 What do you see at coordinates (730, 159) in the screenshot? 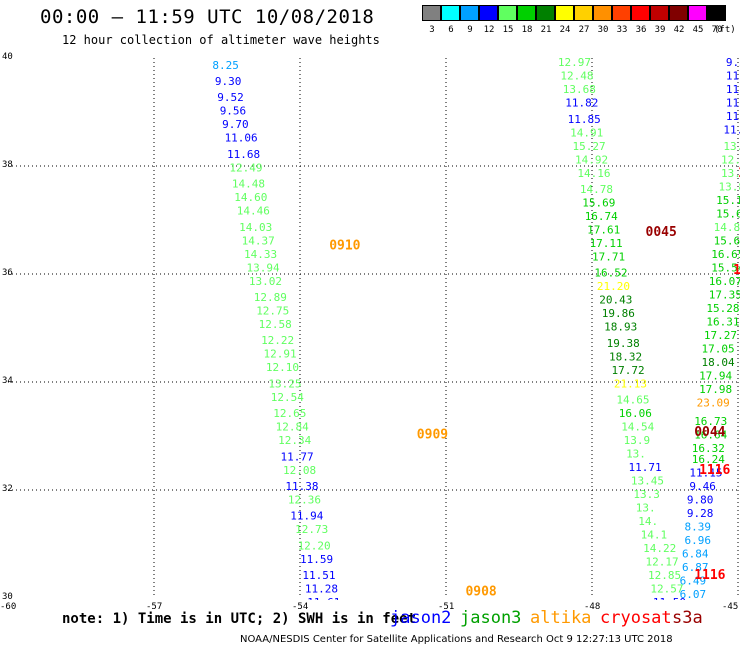
I see `swh-value: 12.79` at bounding box center [730, 159].